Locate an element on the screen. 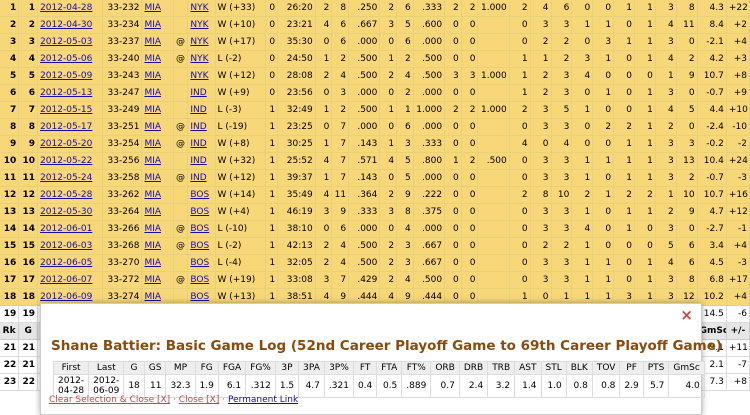 The height and width of the screenshot is (415, 750). date-link: 2012-05-24 is located at coordinates (70, 178).